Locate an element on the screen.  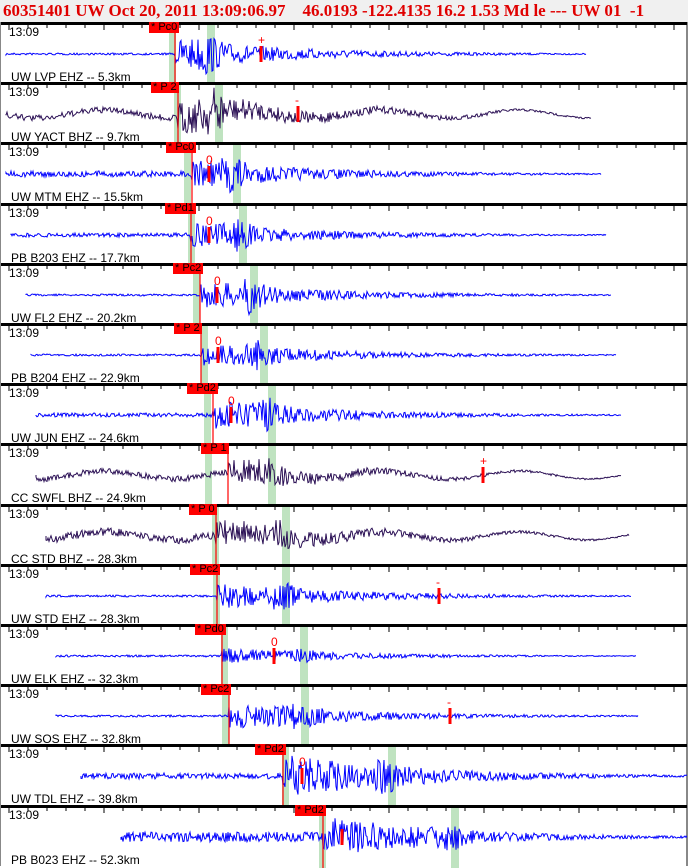
station-label: PB B203 EHZ -- 17.7km is located at coordinates (75, 257).